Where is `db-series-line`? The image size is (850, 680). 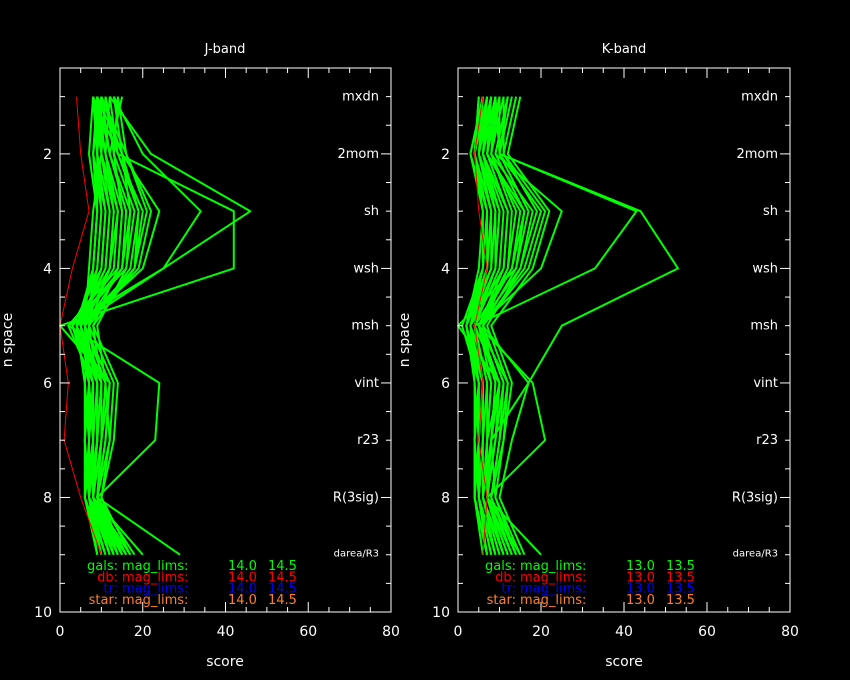 db-series-line is located at coordinates (481, 325).